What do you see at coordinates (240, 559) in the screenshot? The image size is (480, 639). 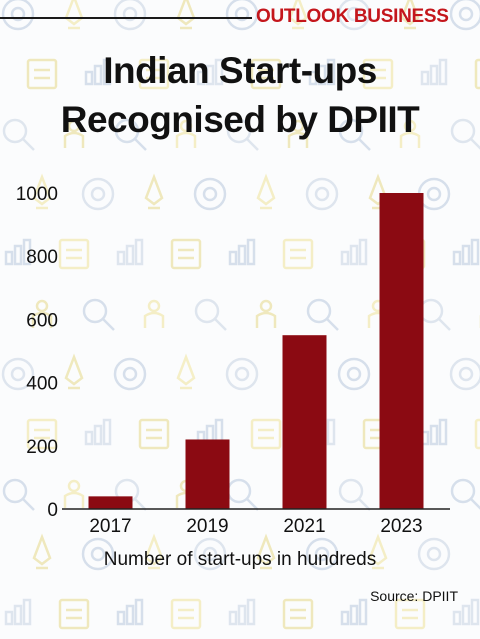 I see `x-axis-label: Number of start-ups in hundreds` at bounding box center [240, 559].